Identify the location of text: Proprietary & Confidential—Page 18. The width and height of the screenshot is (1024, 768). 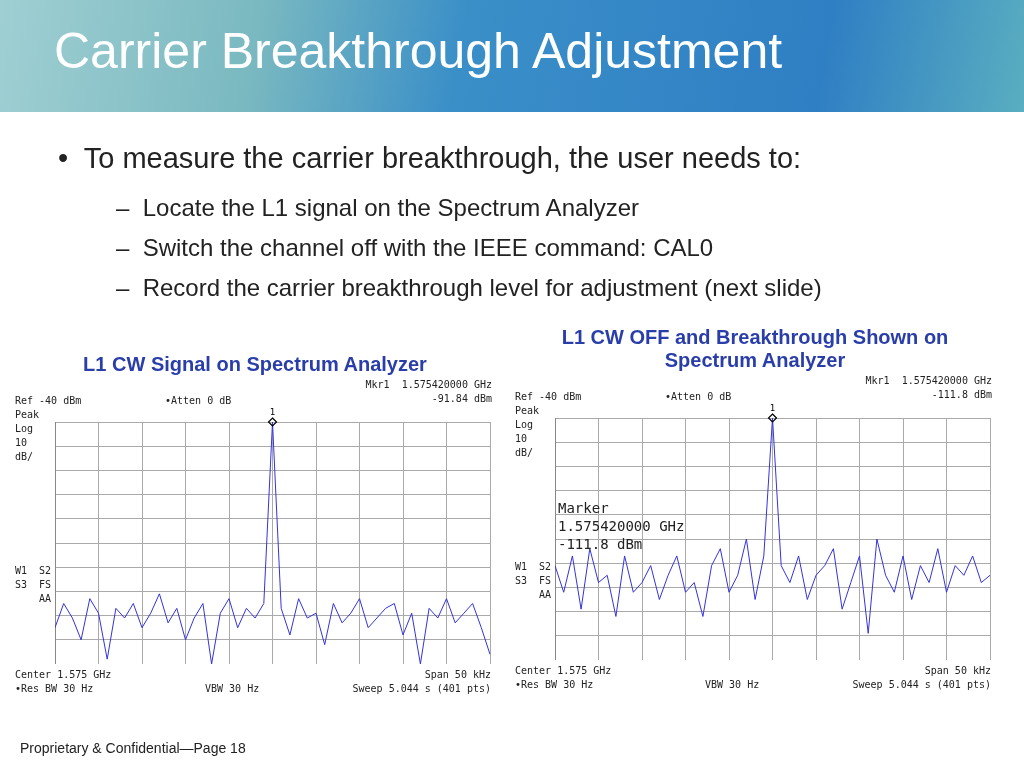
(133, 748).